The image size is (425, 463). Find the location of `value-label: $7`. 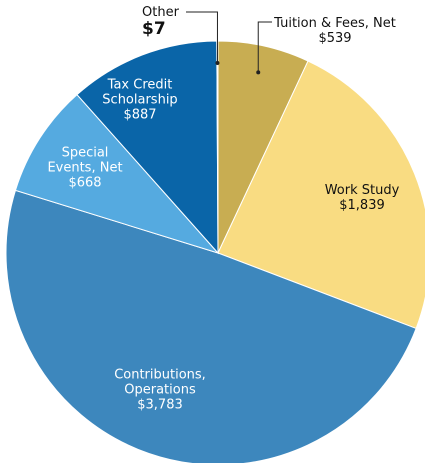

value-label: $7 is located at coordinates (154, 29).